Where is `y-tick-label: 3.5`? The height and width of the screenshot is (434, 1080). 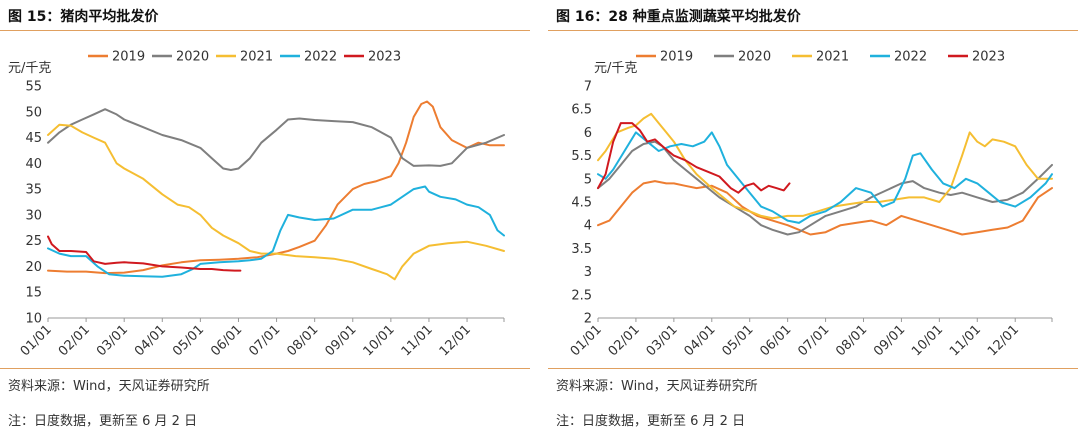 y-tick-label: 3.5 is located at coordinates (581, 249).